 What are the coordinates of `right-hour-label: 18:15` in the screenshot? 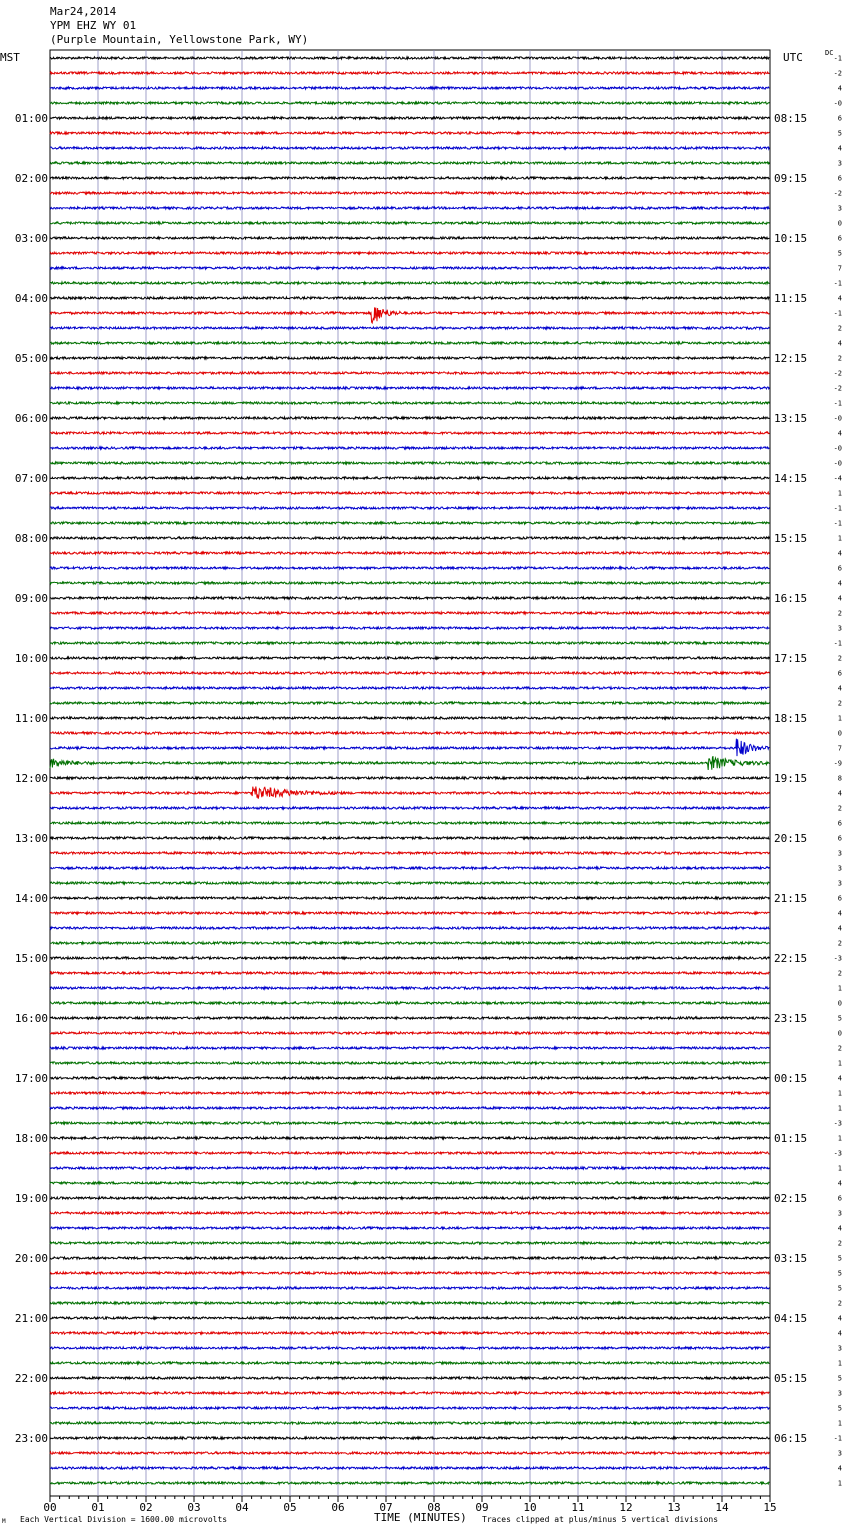 It's located at (790, 718).